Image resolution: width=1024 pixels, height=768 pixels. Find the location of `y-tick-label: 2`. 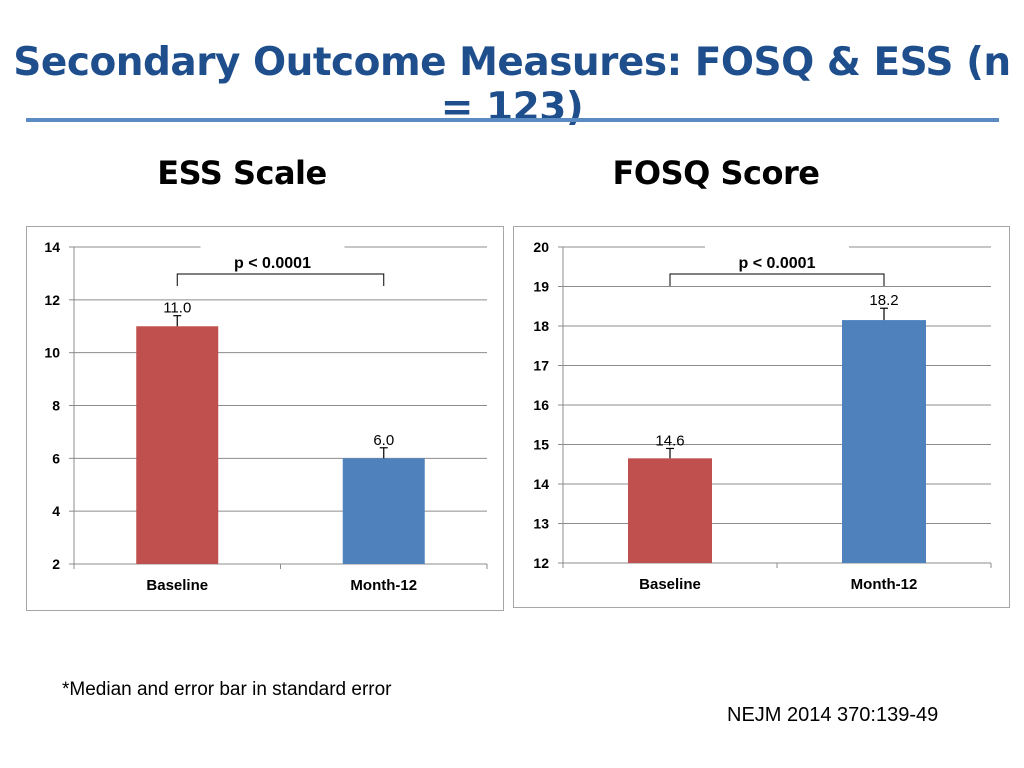

y-tick-label: 2 is located at coordinates (56, 564).